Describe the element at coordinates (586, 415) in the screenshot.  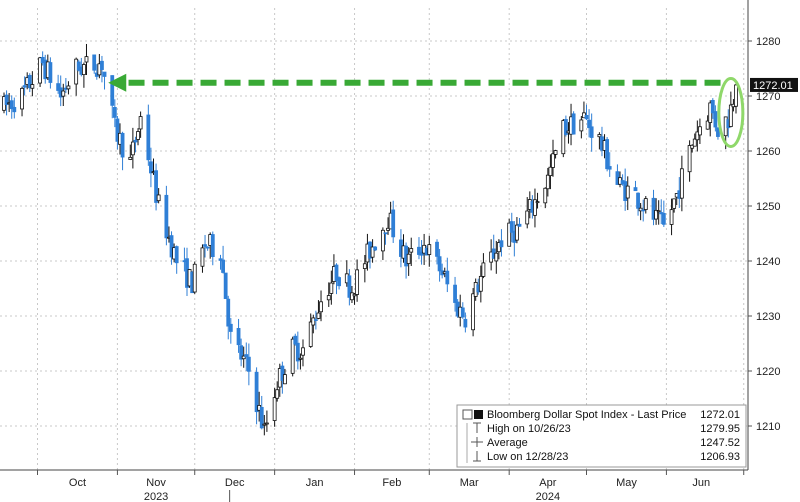
I see `legend-series-label: Bloomberg Dollar Spot Index - Last Price` at that location.